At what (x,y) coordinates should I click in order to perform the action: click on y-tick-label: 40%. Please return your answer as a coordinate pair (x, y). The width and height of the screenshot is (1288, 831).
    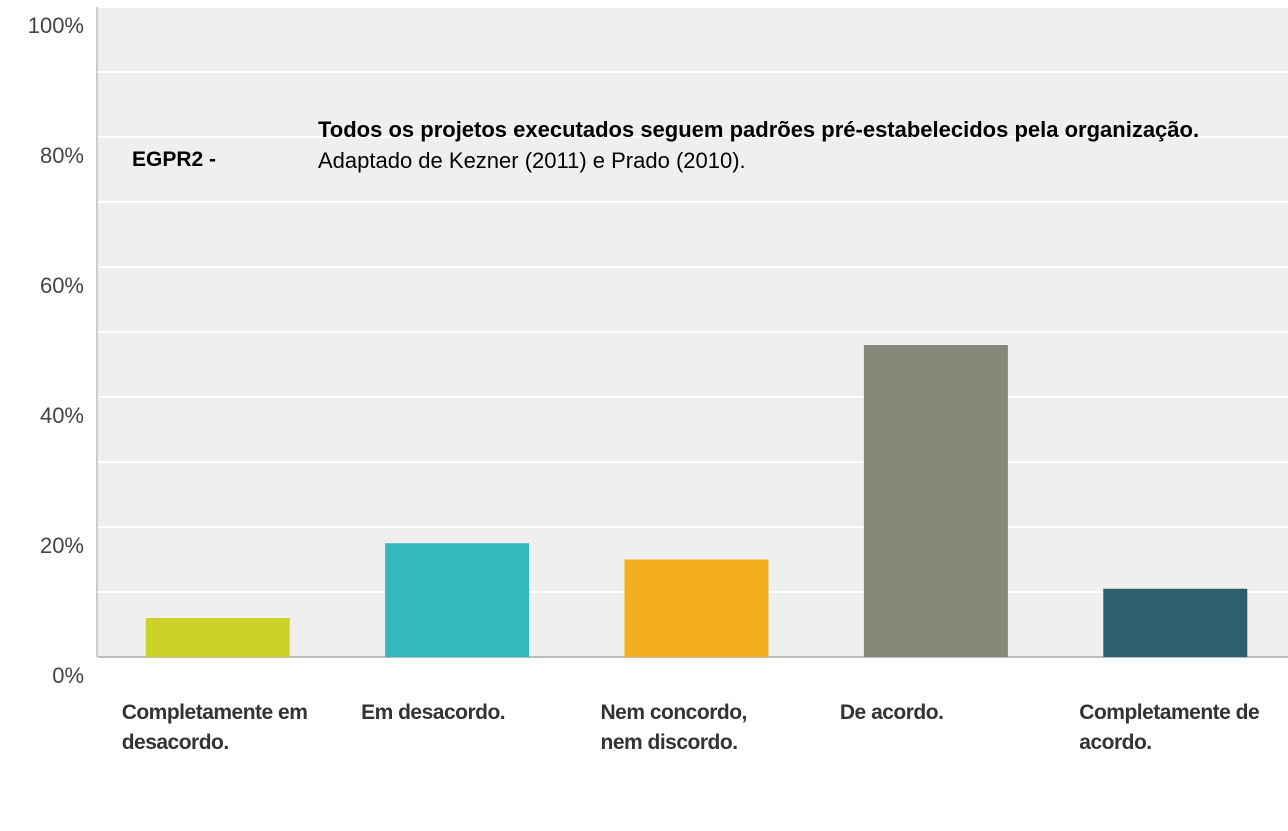
    Looking at the image, I should click on (62, 415).